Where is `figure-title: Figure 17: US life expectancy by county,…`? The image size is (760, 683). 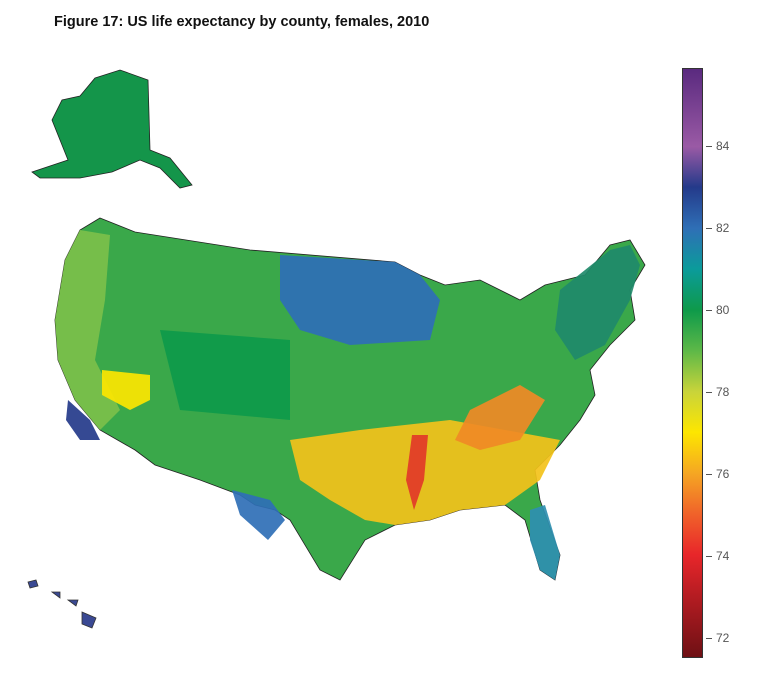
figure-title: Figure 17: US life expectancy by county,… is located at coordinates (242, 22).